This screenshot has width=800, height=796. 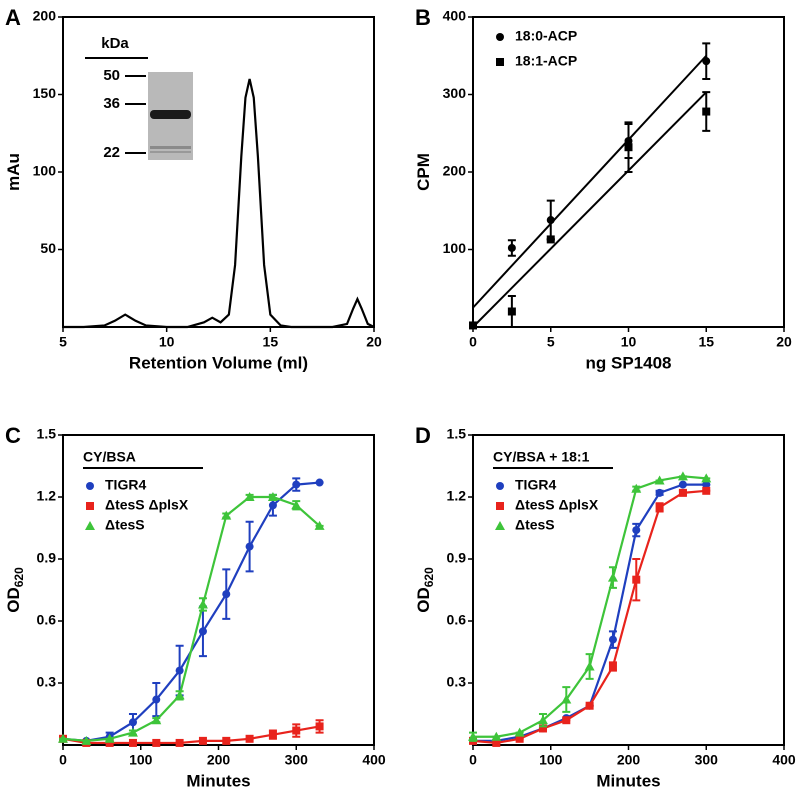 What do you see at coordinates (218, 780) in the screenshot?
I see `x-axis-label: Minutes` at bounding box center [218, 780].